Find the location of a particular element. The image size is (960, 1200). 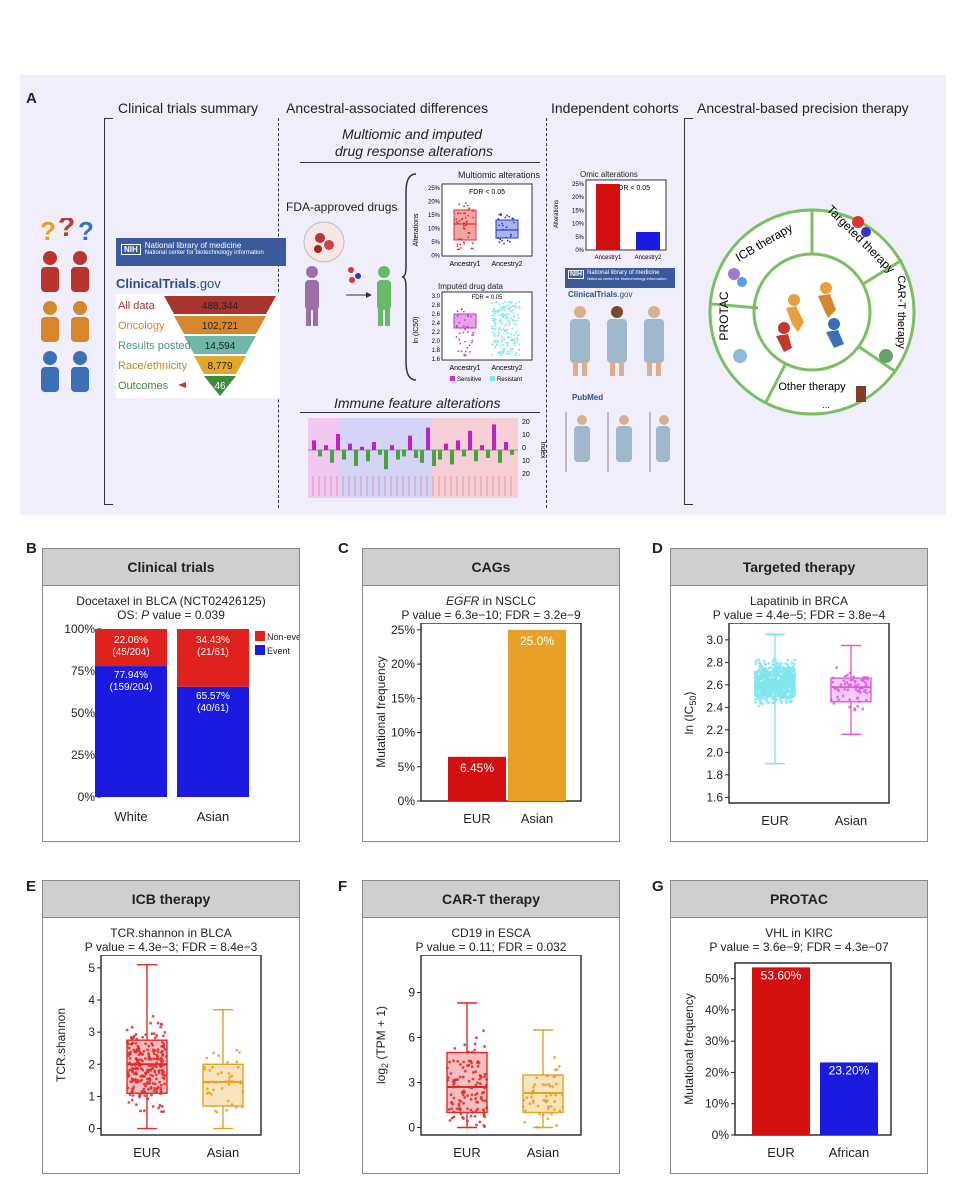

y-axis-label: Mutational frequency is located at coordinates (381, 711).